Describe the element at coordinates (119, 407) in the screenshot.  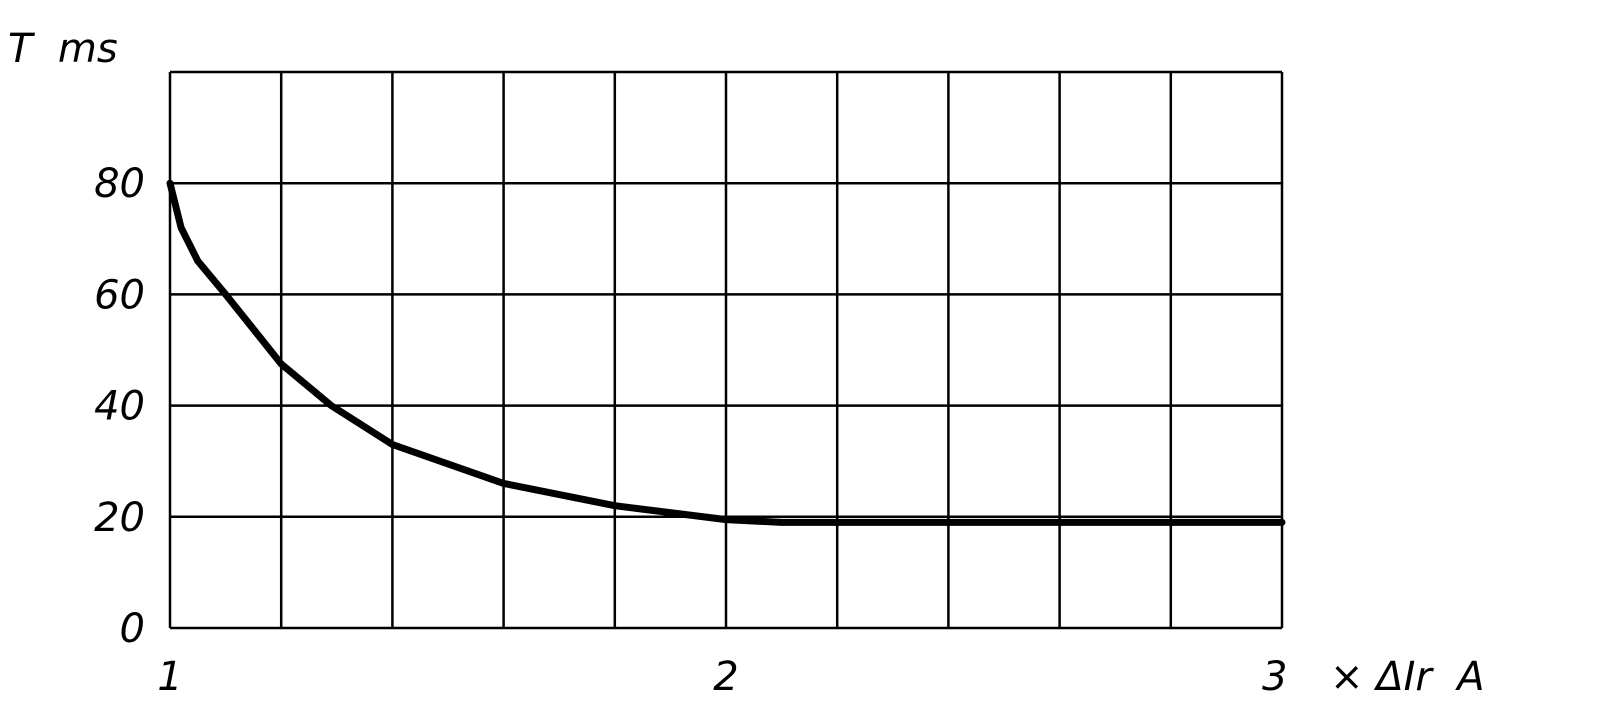
I see `y-tick-label: 40` at that location.